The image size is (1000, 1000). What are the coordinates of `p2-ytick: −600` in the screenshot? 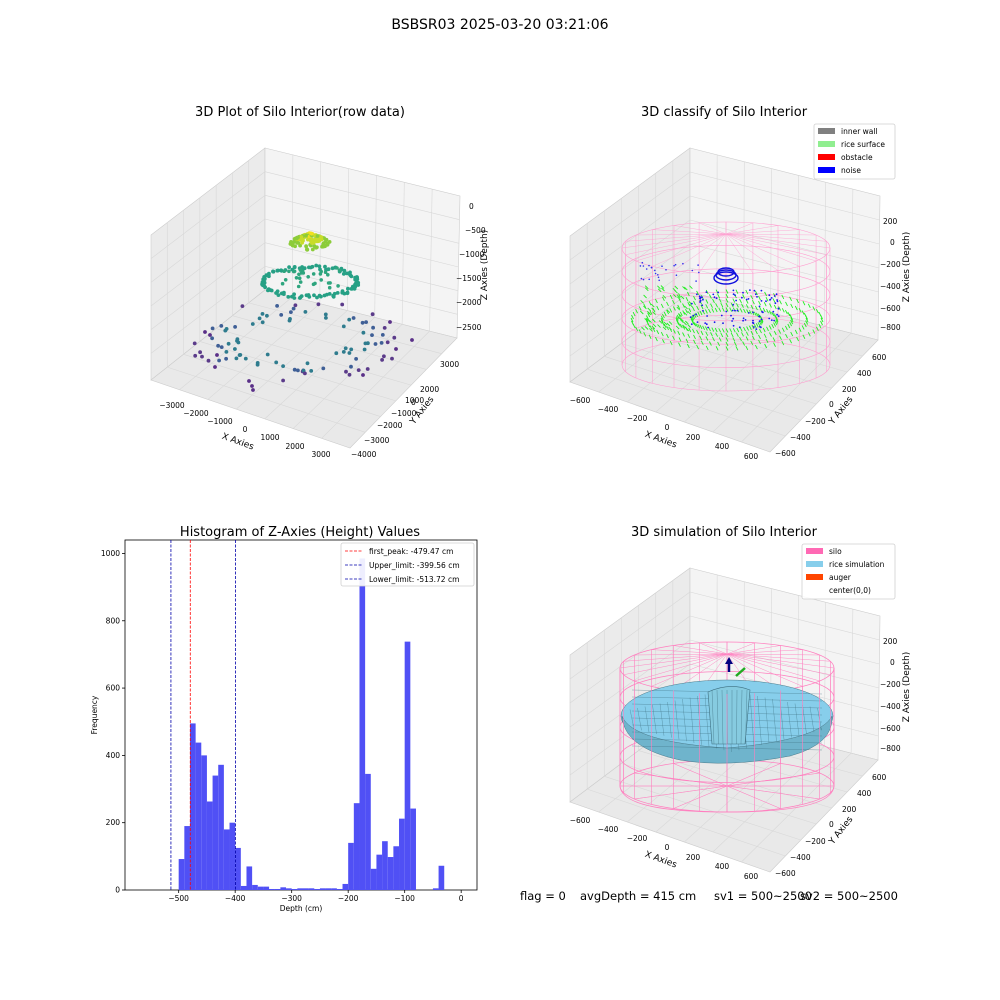 It's located at (785, 453).